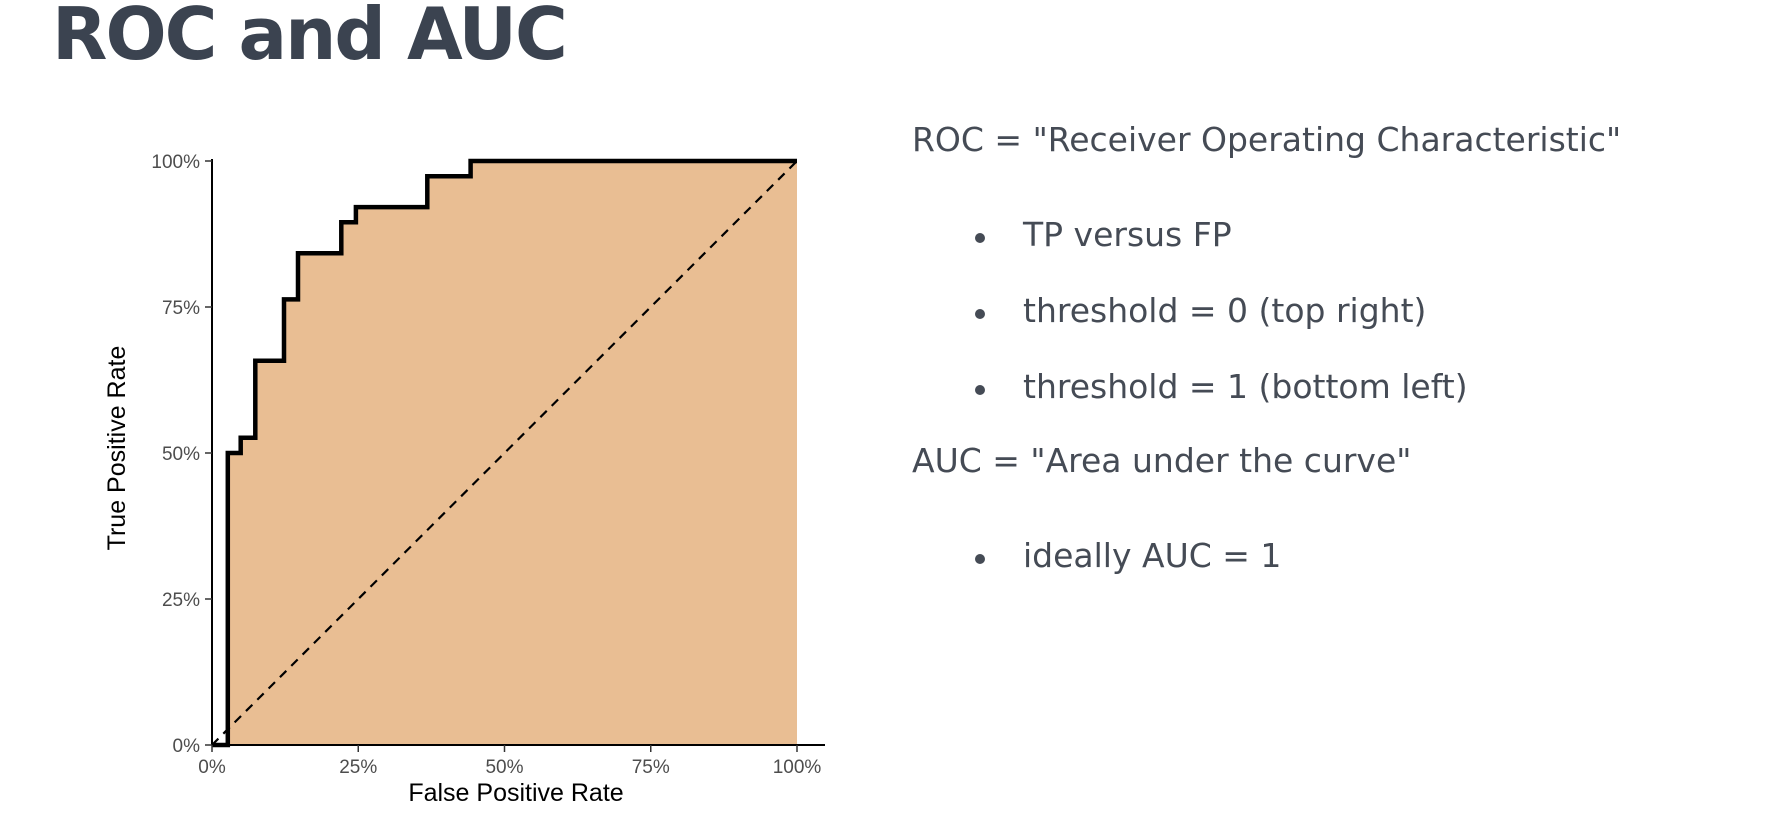  Describe the element at coordinates (1162, 460) in the screenshot. I see `auc-definition: AUC = "Area under the curve"` at that location.